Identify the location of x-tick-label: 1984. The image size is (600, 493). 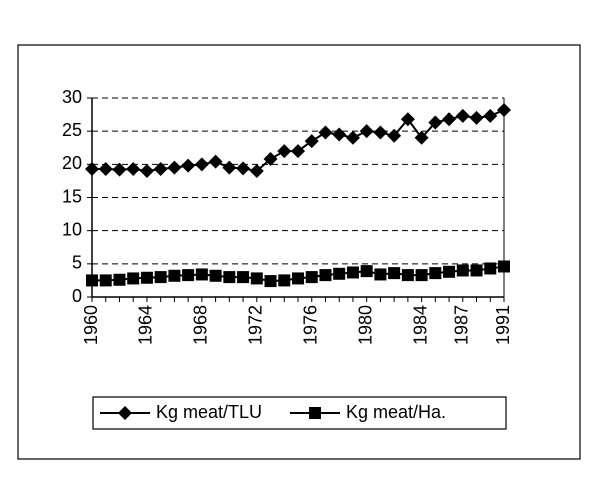
(420, 325).